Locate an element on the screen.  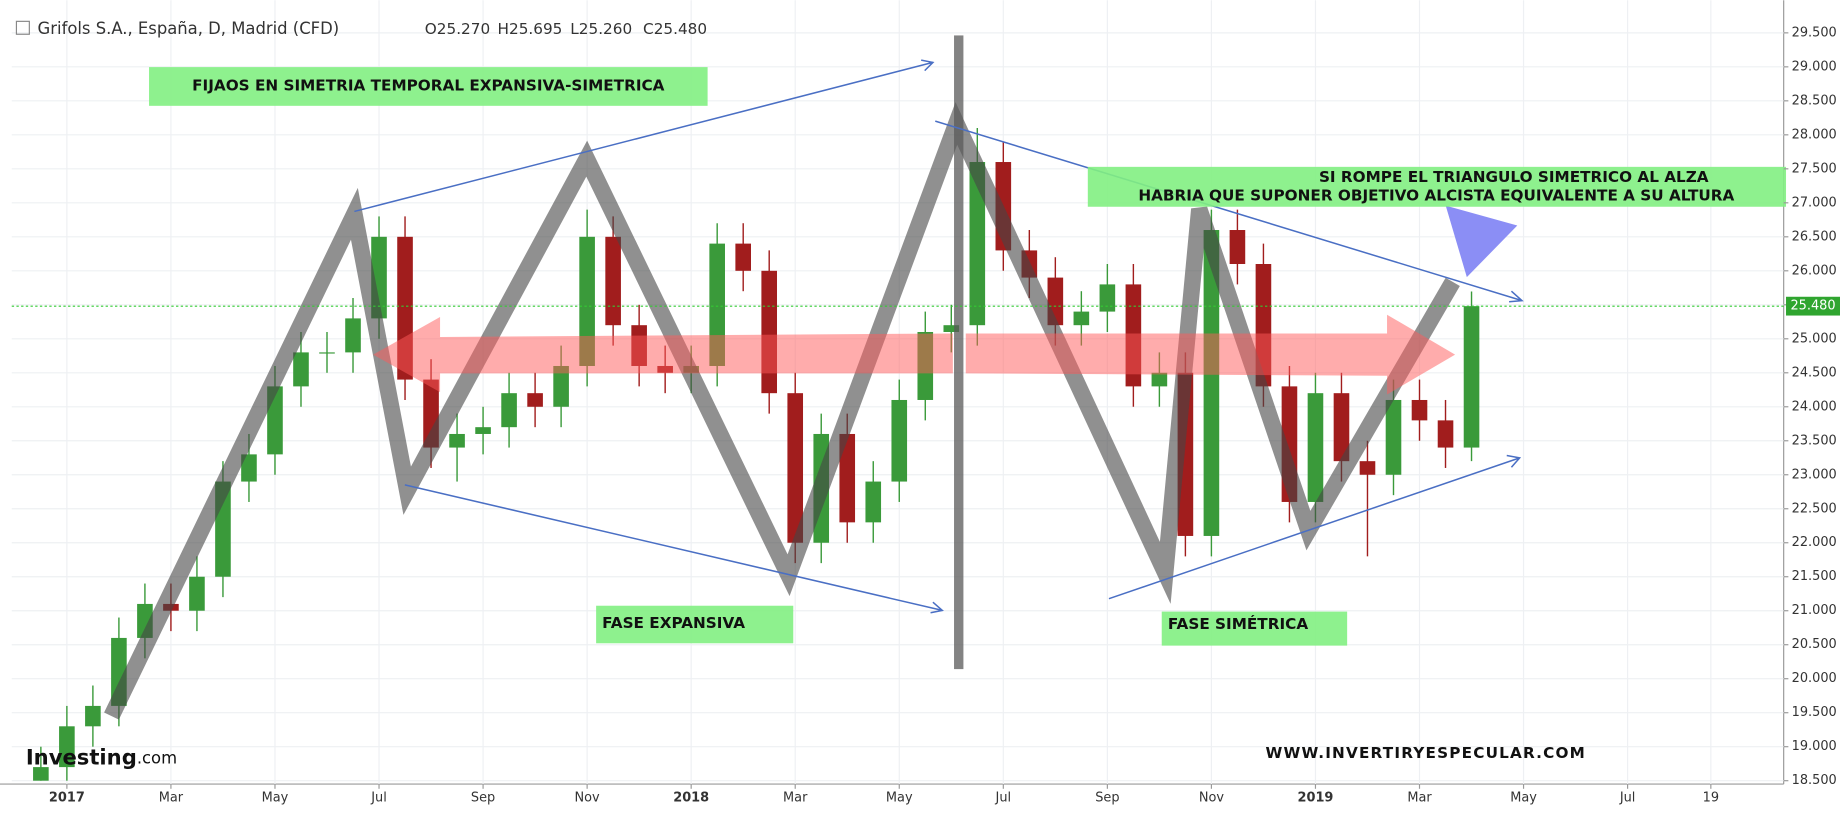
y-tick-label: 24.500 is located at coordinates (1814, 372).